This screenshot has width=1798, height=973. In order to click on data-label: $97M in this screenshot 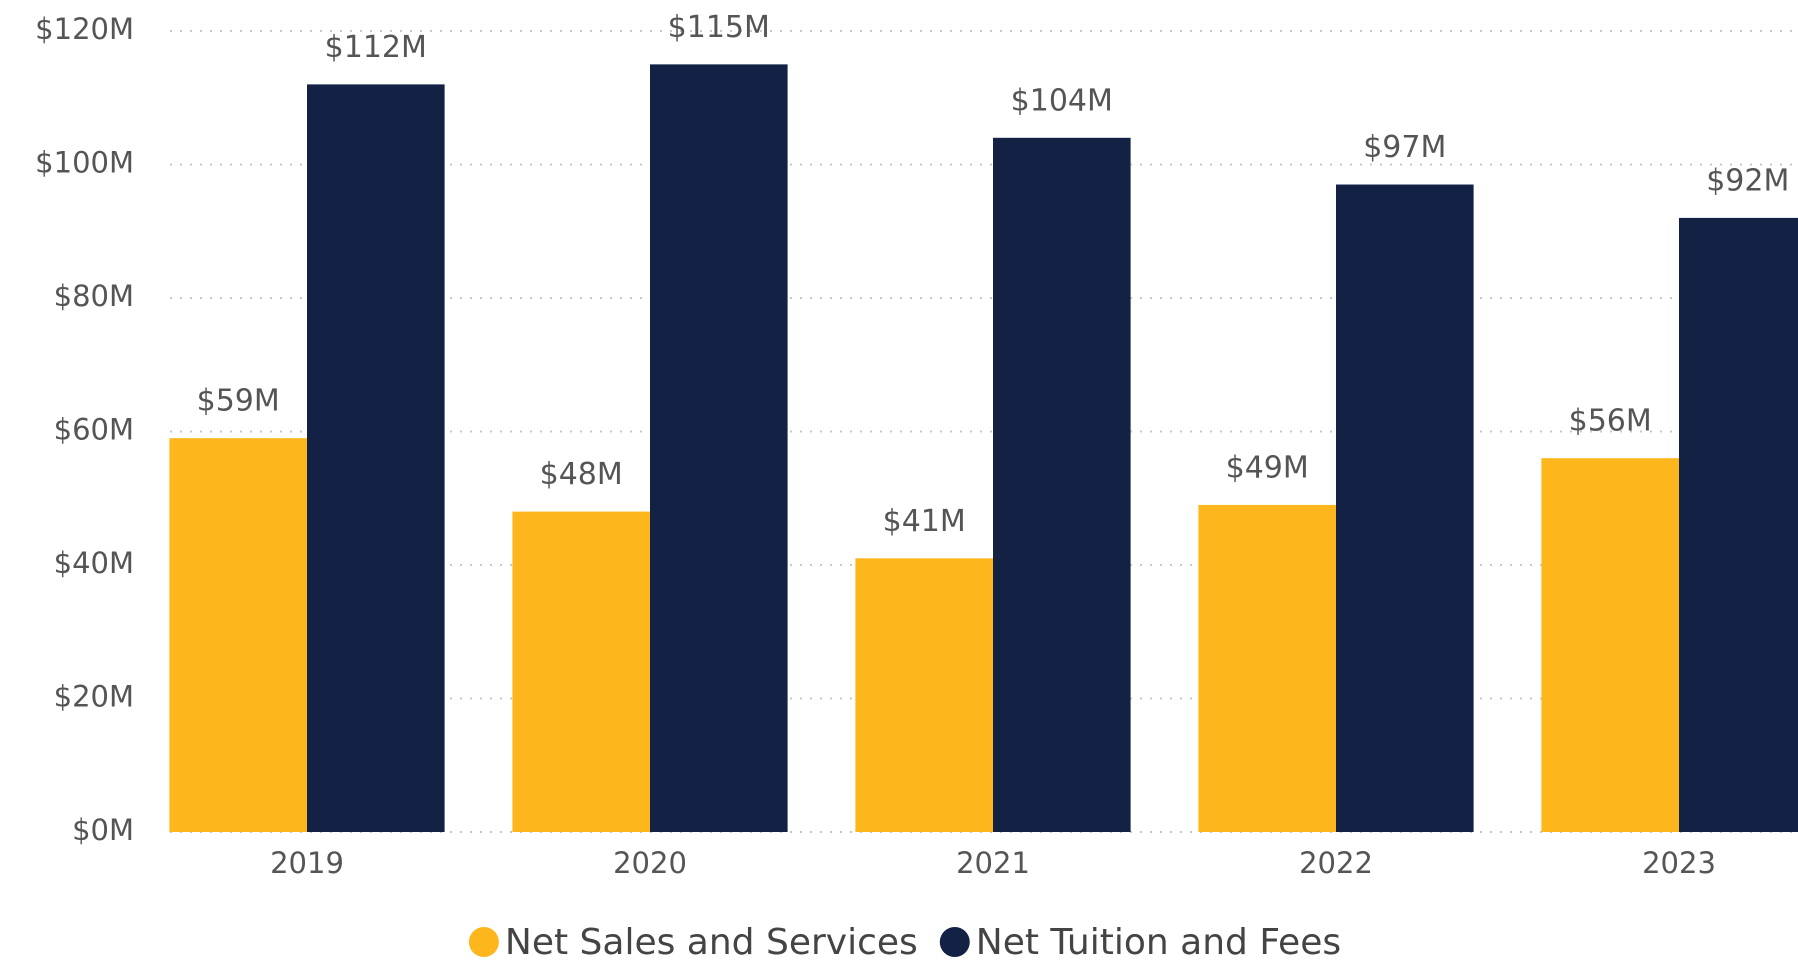, I will do `click(1404, 147)`.